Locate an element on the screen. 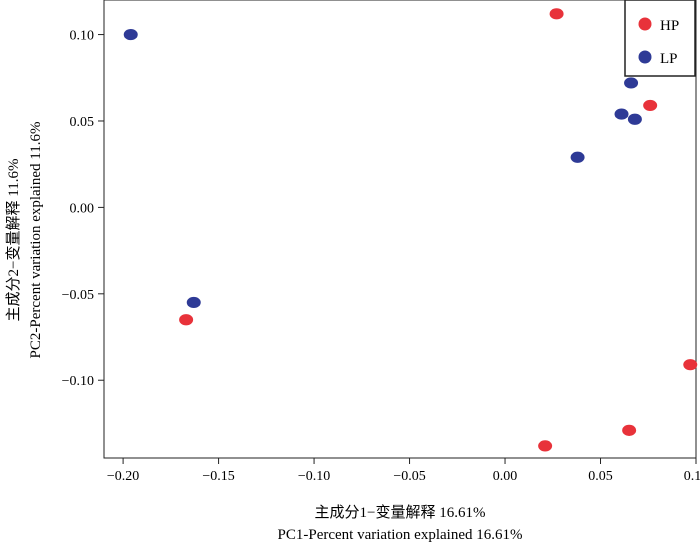  legend-box is located at coordinates (660, 38).